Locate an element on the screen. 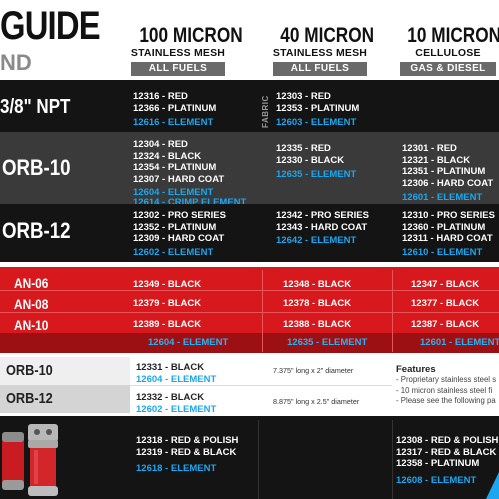 This screenshot has height=499, width=499. part-number: 12366 - PLATINUM is located at coordinates (175, 108).